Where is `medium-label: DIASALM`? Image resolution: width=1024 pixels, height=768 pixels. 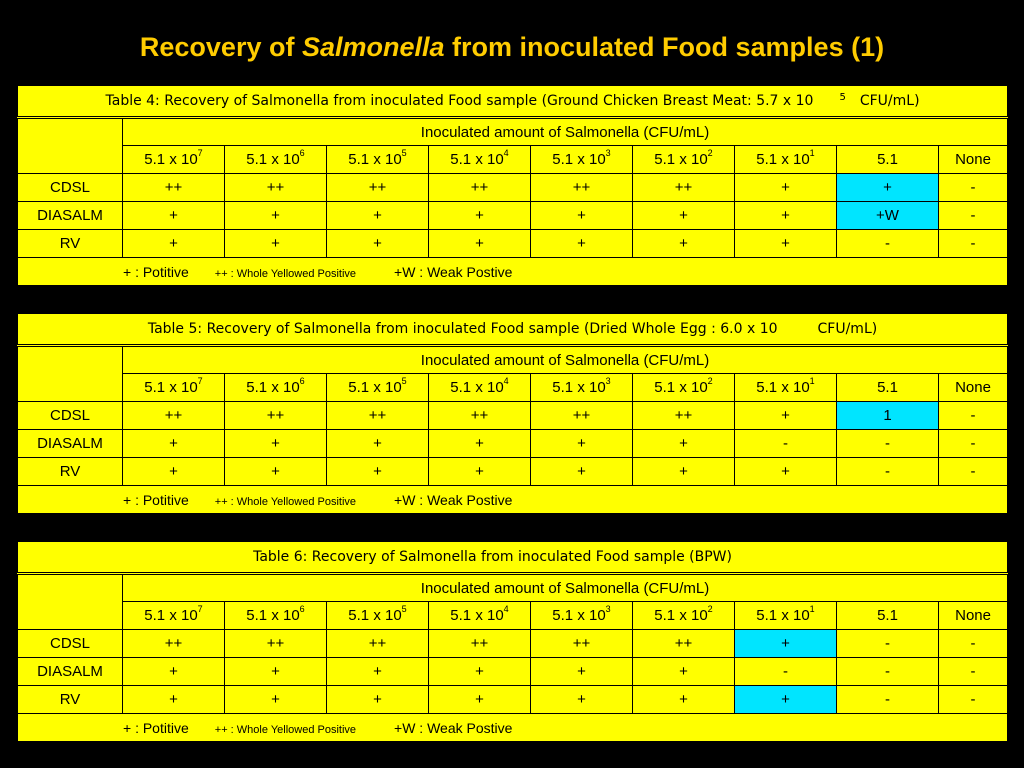
medium-label: DIASALM is located at coordinates (70, 215).